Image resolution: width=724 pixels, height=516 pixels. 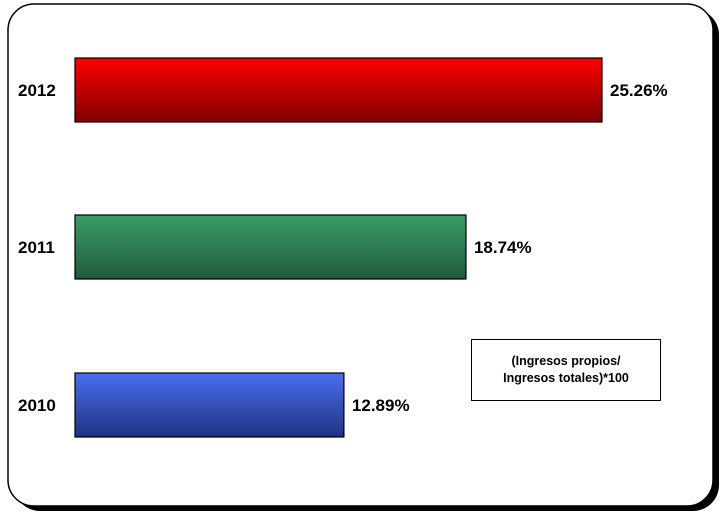 I want to click on formula-line-2: Ingresos totales)*100, so click(x=566, y=378).